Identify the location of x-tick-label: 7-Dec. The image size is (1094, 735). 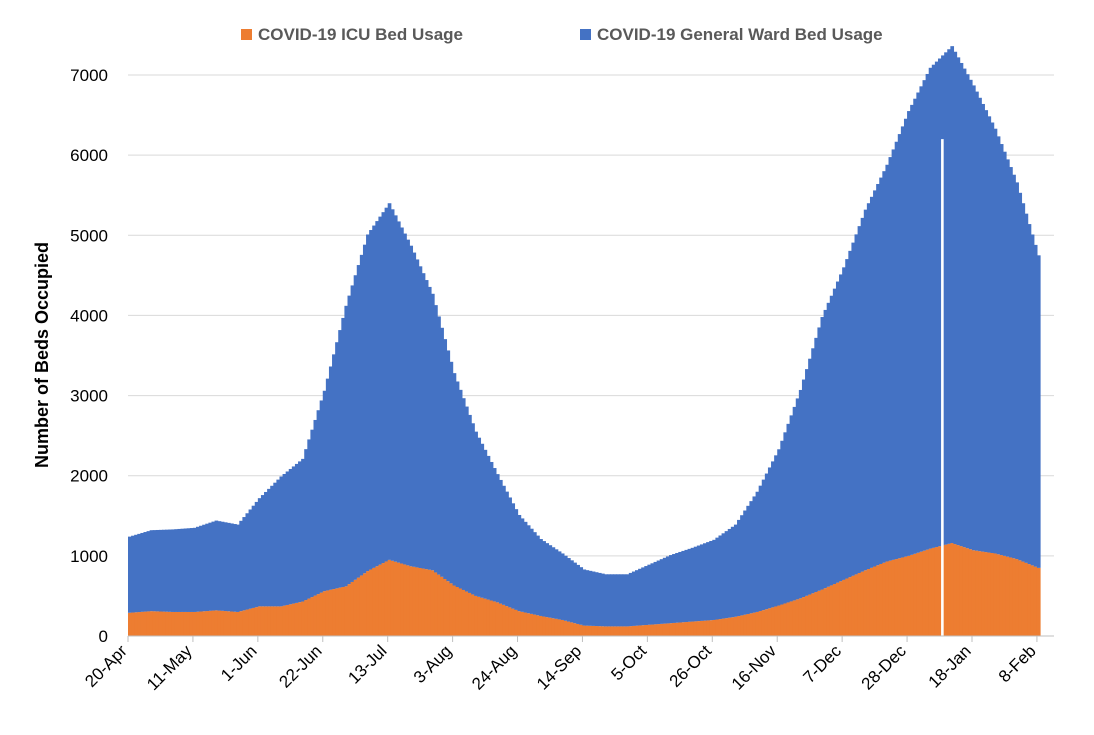
(822, 664).